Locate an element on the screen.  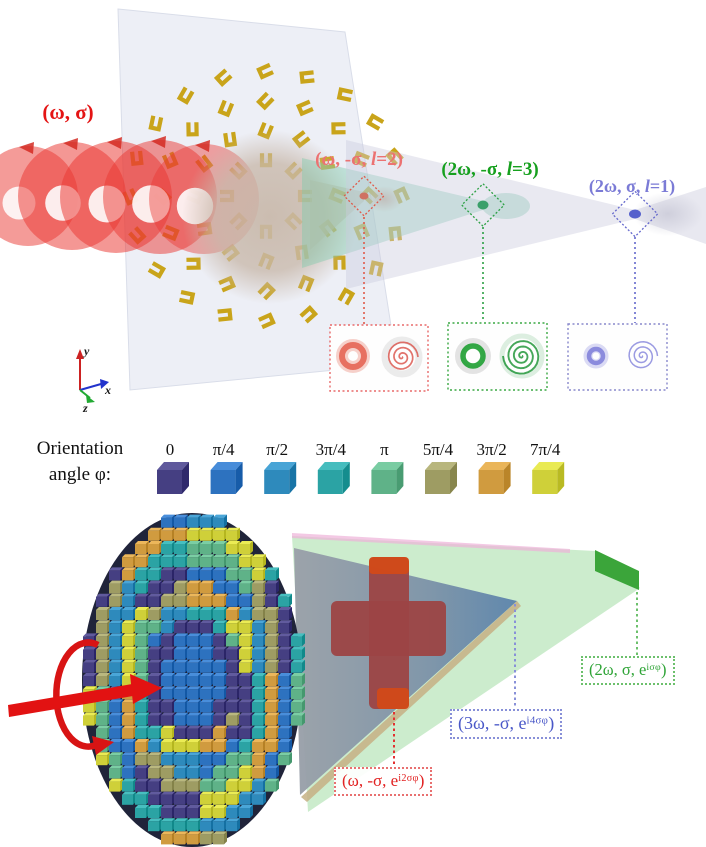
legend-cube is located at coordinates (223, 482).